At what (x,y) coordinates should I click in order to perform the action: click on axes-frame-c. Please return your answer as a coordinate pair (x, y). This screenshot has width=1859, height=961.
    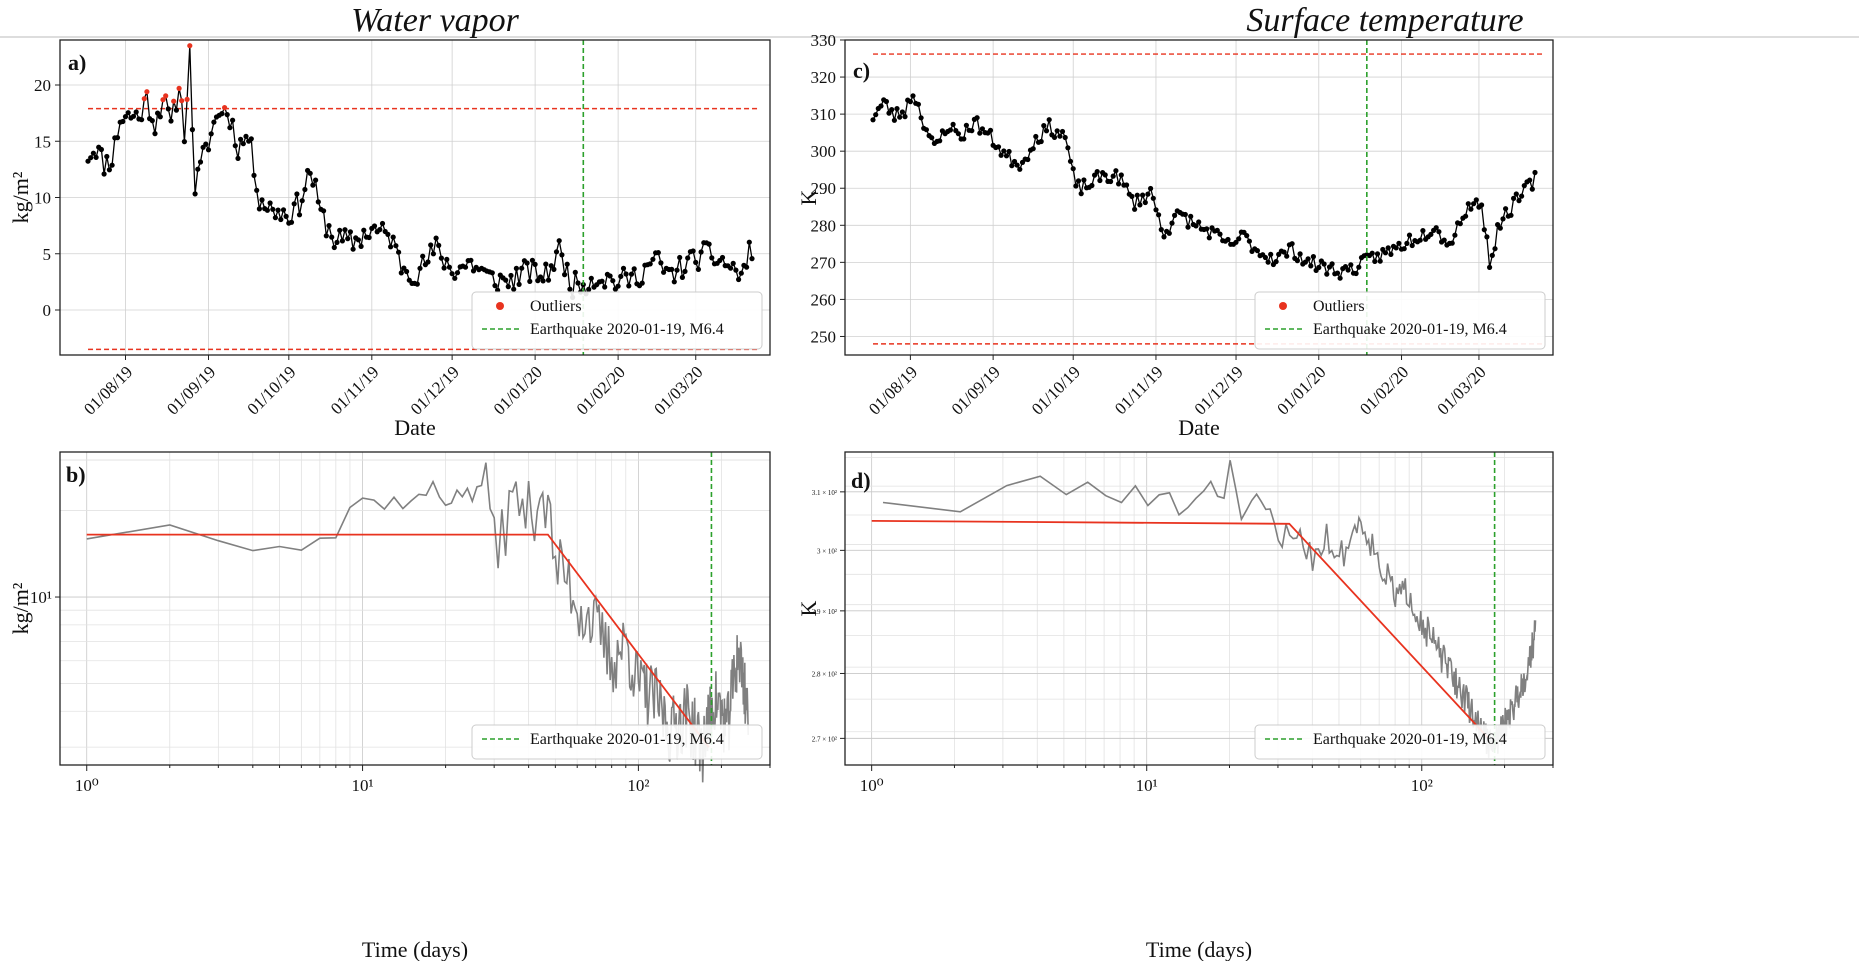
    Looking at the image, I should click on (1199, 197).